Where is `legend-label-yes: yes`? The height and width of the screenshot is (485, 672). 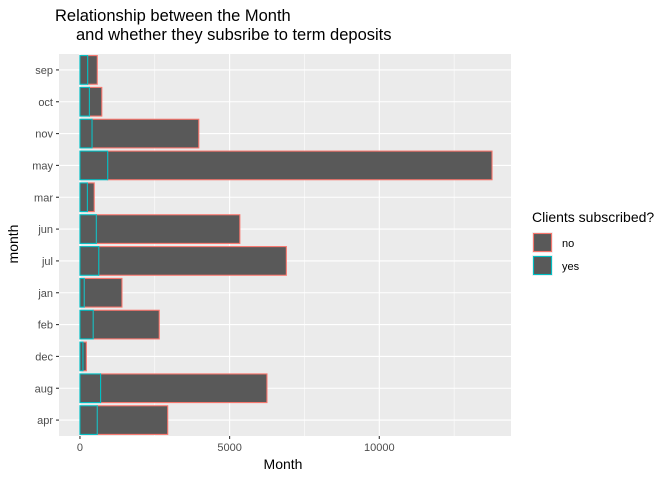
legend-label-yes: yes is located at coordinates (571, 267).